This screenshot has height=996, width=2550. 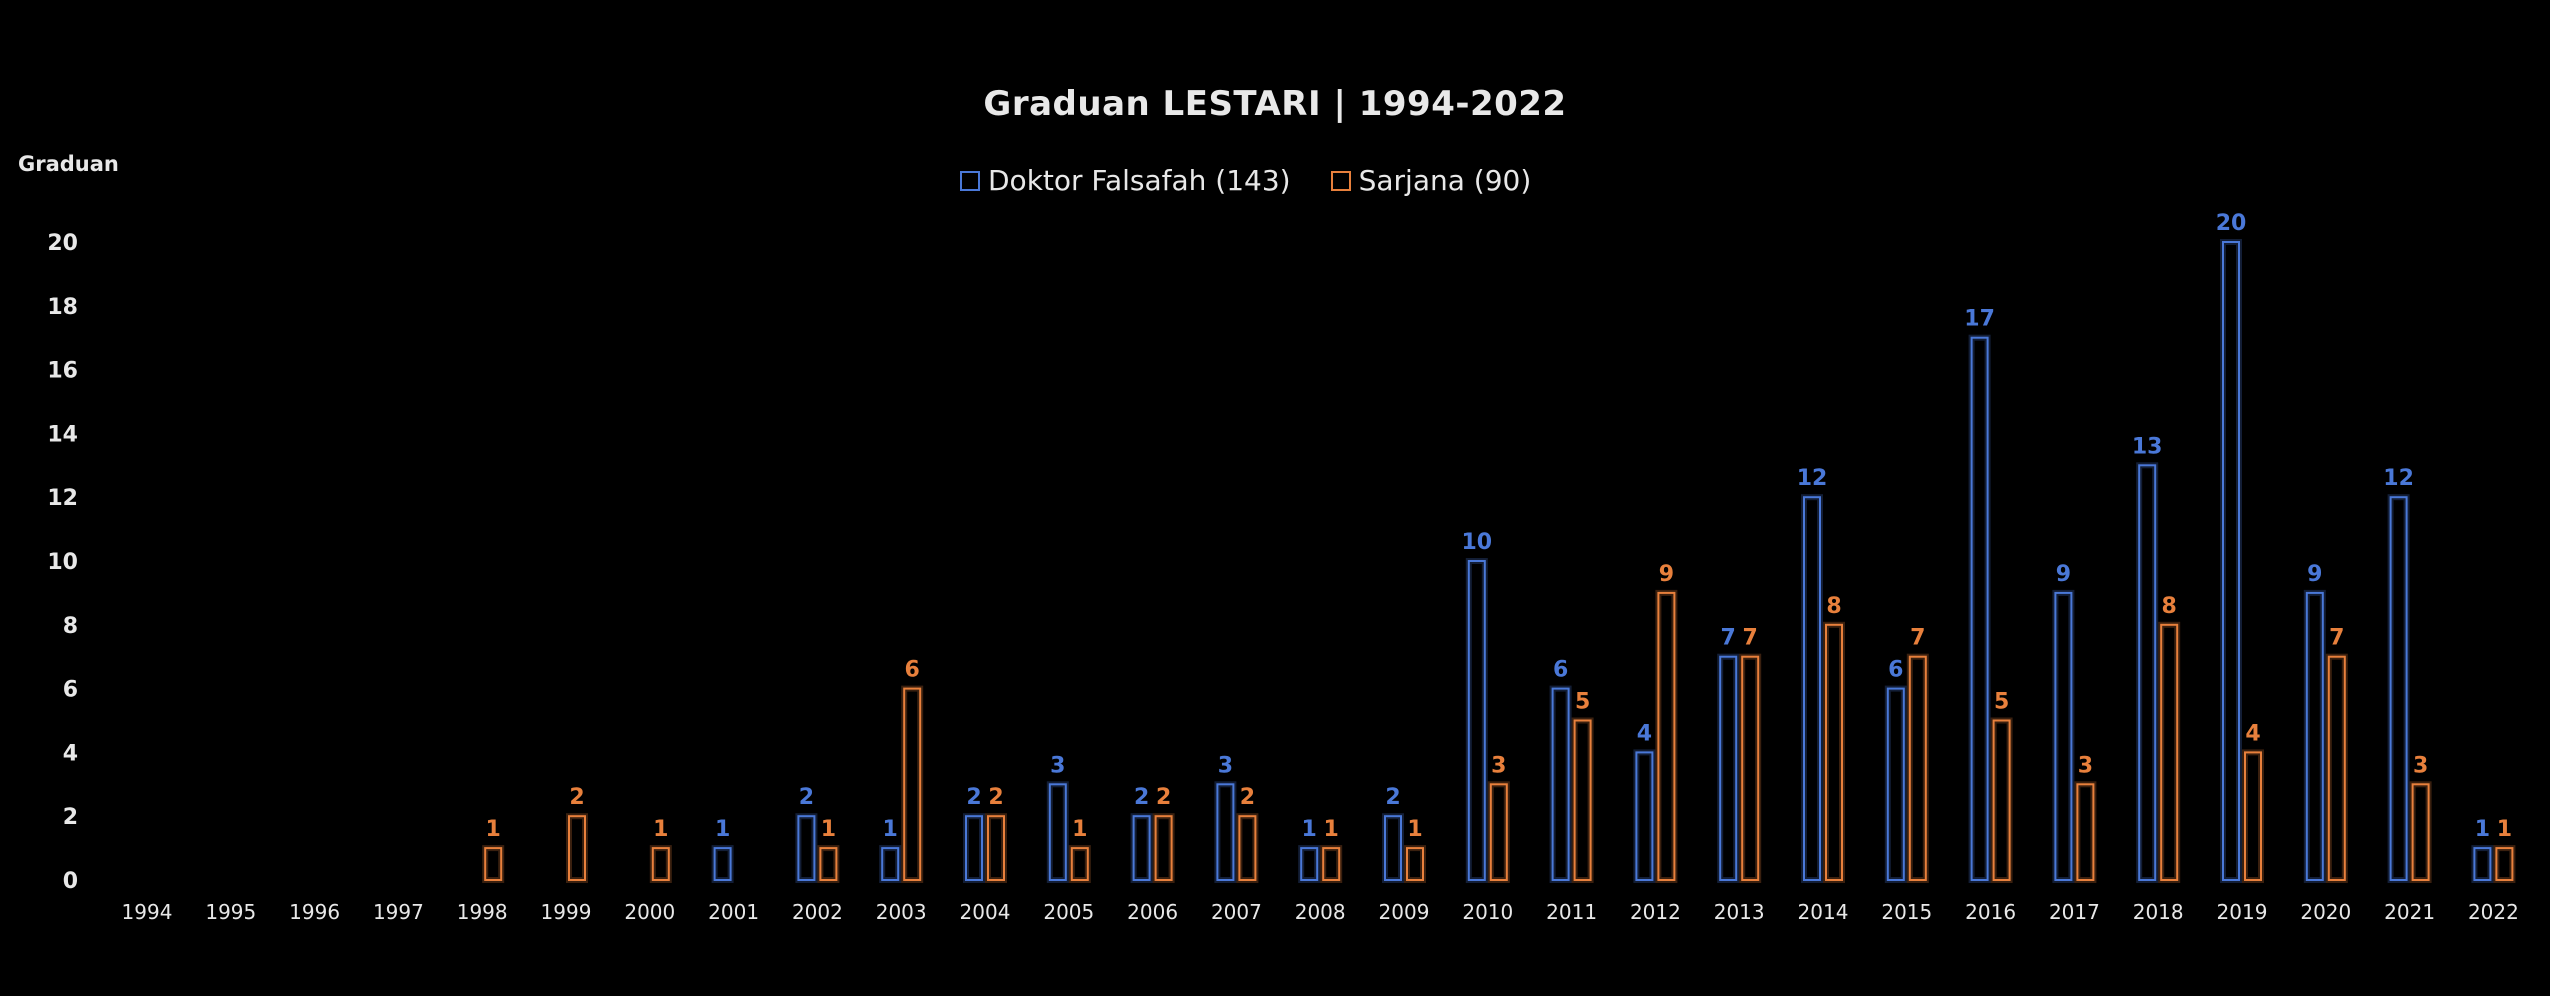 I want to click on x-tick-label: 1994, so click(x=147, y=912).